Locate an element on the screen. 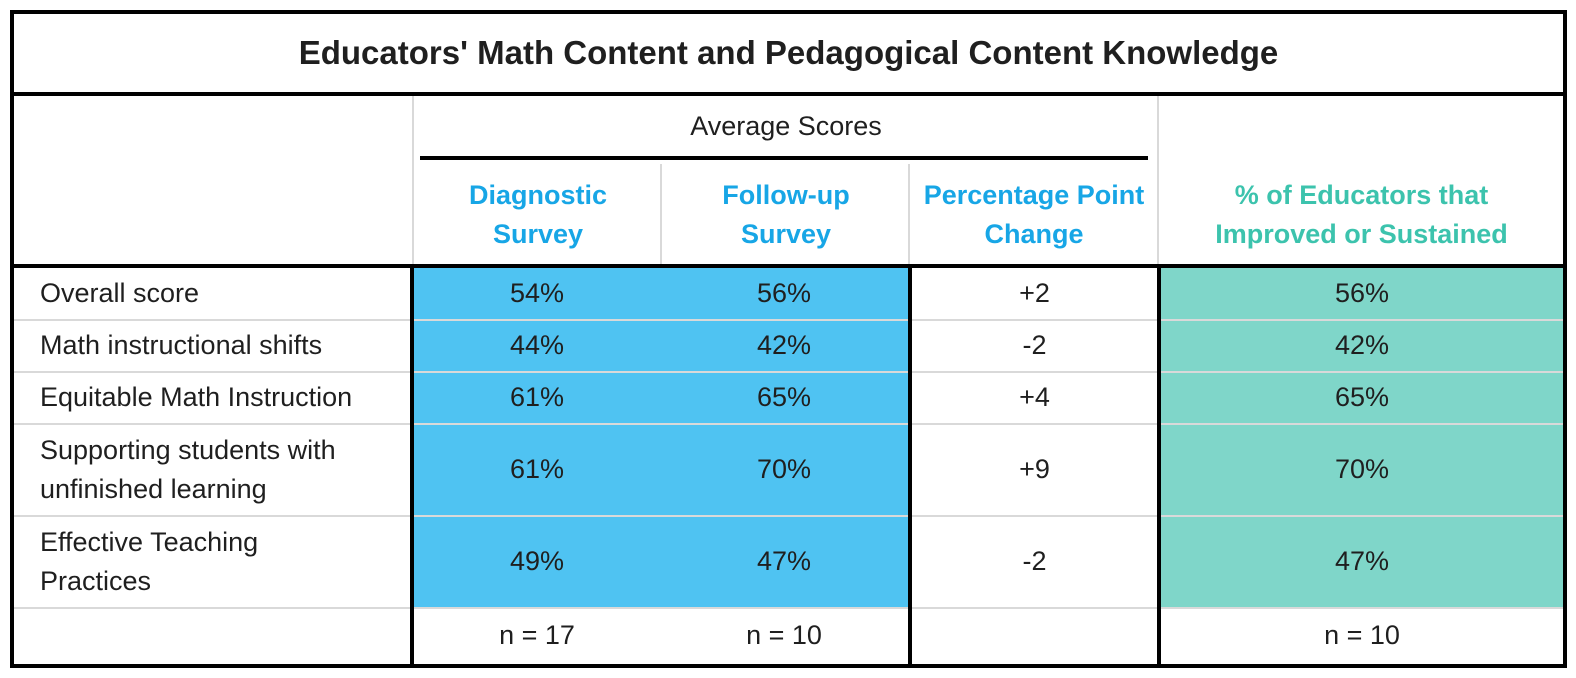 The height and width of the screenshot is (678, 1576). col-header-diagnostic: Diagnostic Survey is located at coordinates (538, 215).